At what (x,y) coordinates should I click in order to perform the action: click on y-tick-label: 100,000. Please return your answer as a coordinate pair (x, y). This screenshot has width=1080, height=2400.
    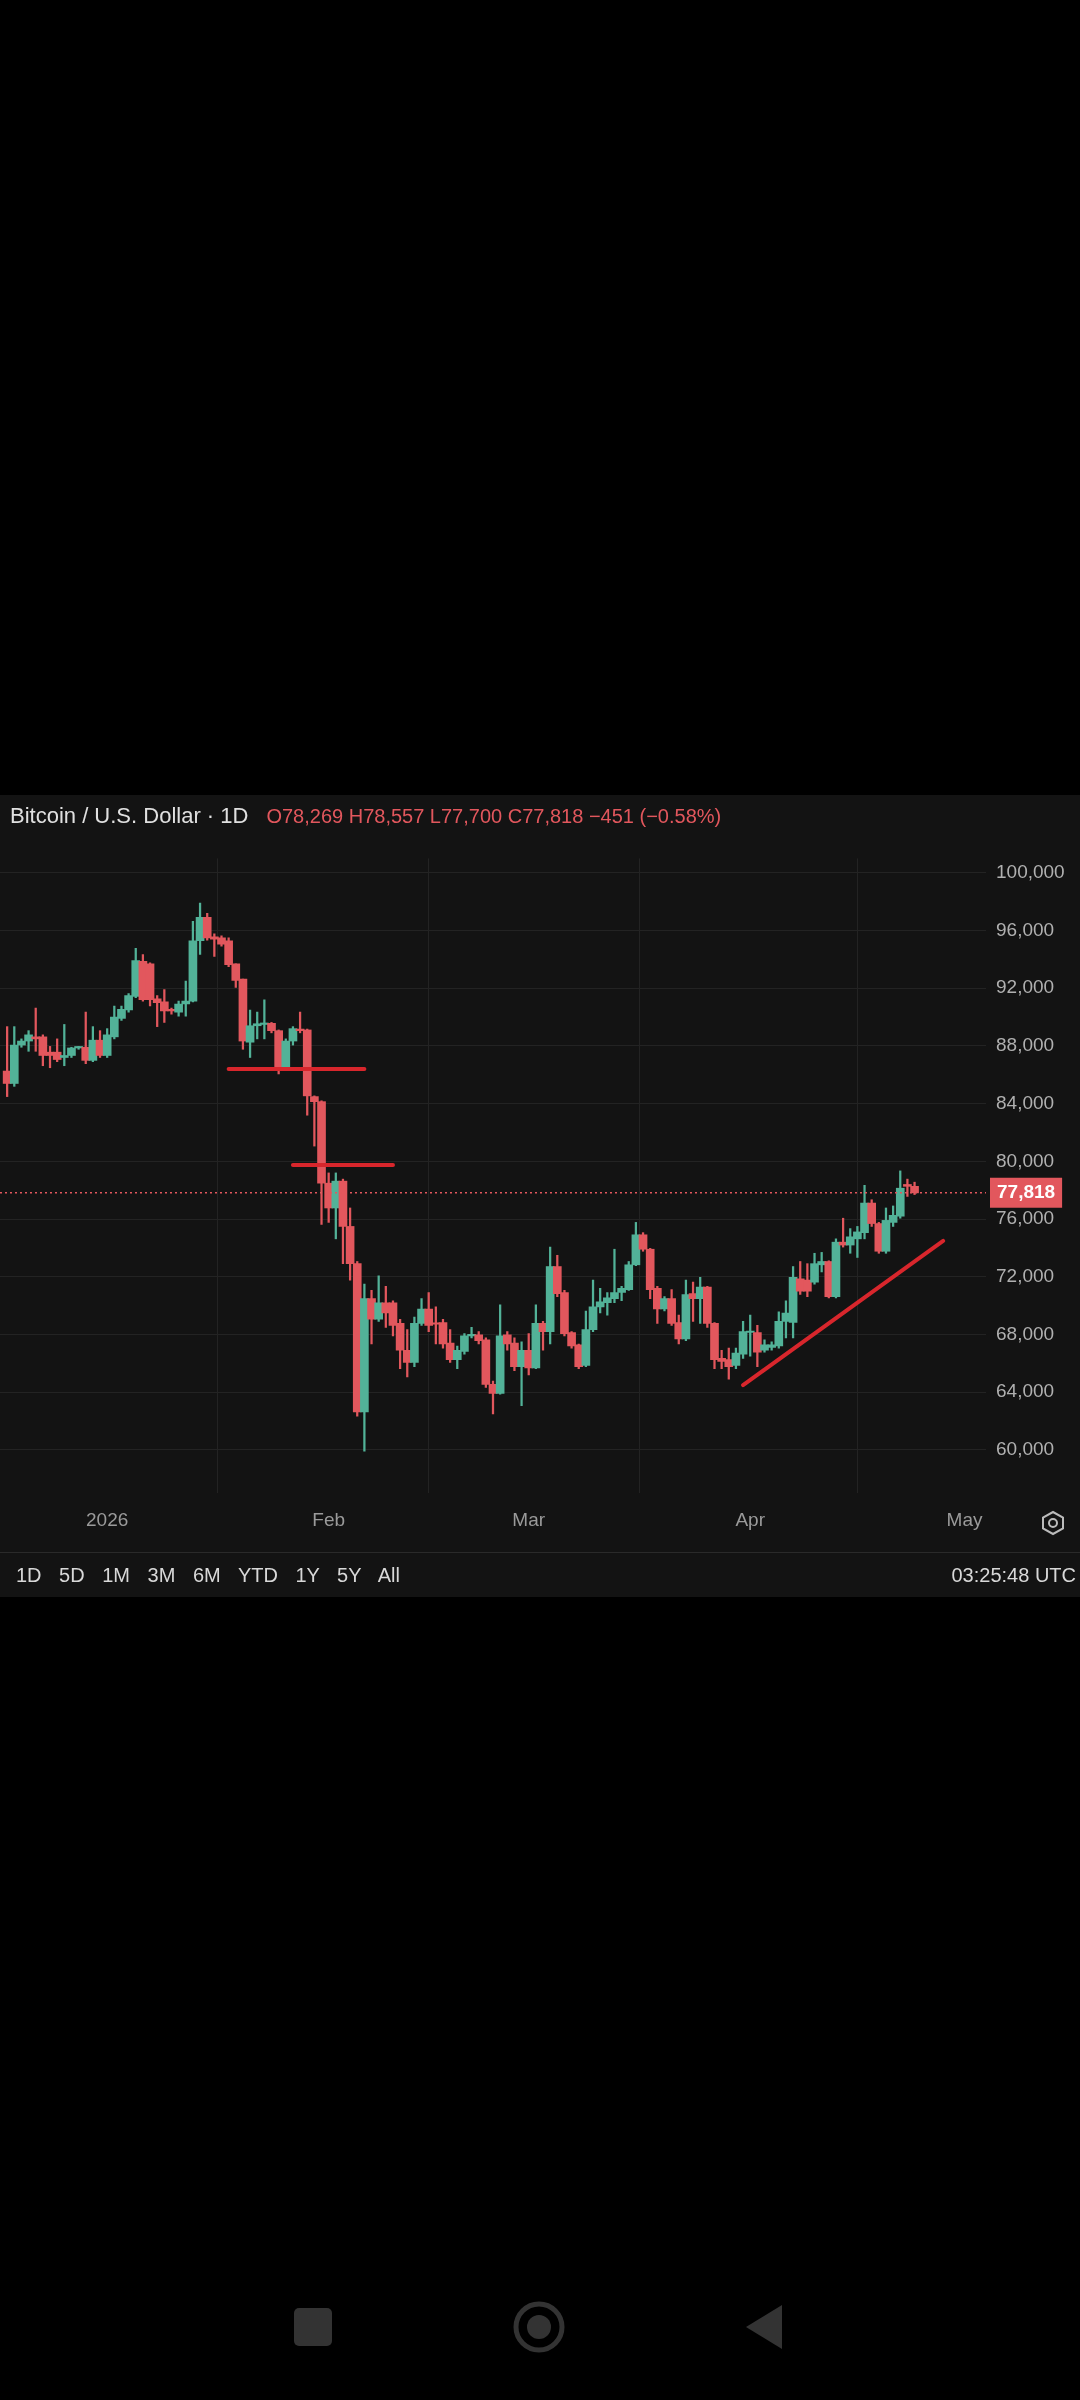
    Looking at the image, I should click on (1030, 872).